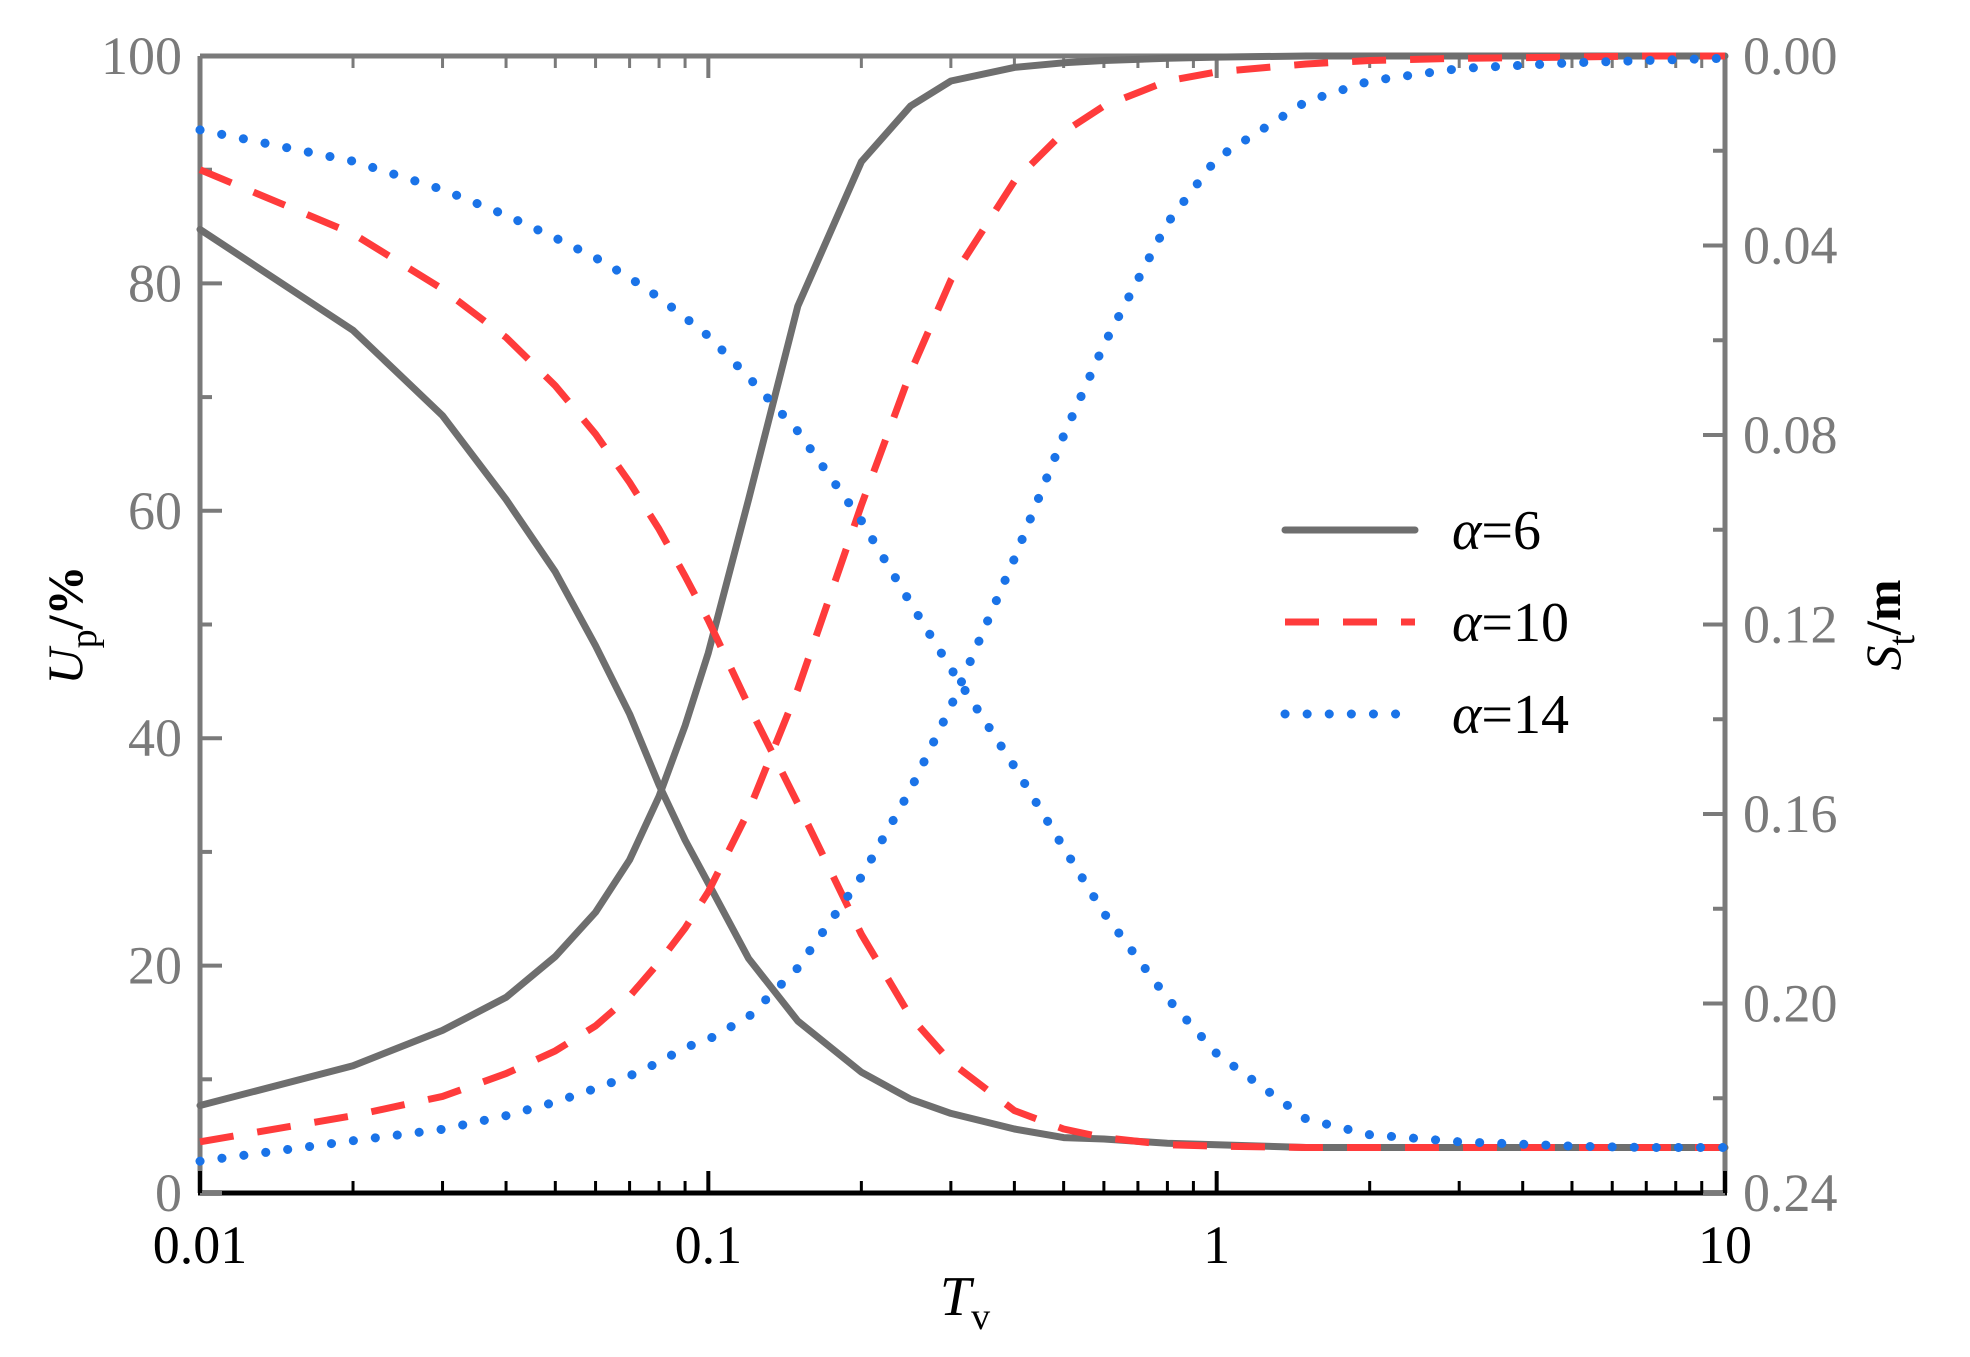 This screenshot has height=1357, width=1970. What do you see at coordinates (155, 966) in the screenshot?
I see `y-left-tick-label: 20` at bounding box center [155, 966].